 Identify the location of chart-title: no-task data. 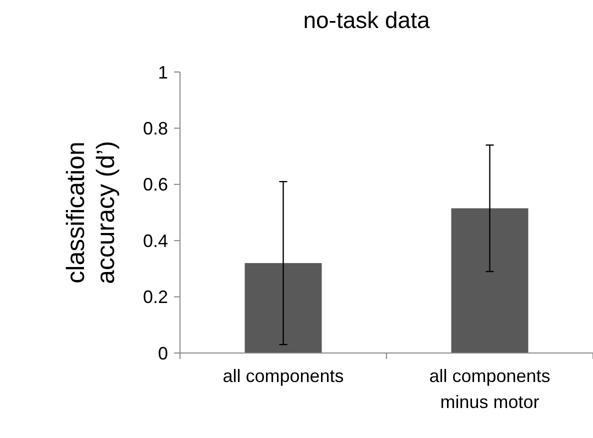
(366, 20).